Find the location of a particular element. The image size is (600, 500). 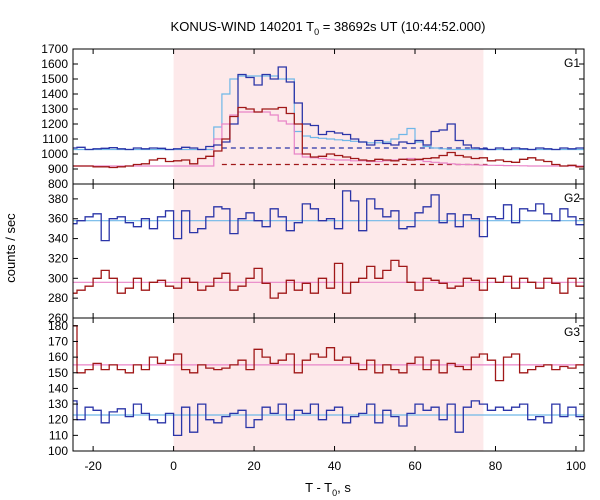

x-tick-label: -20 is located at coordinates (93, 466).